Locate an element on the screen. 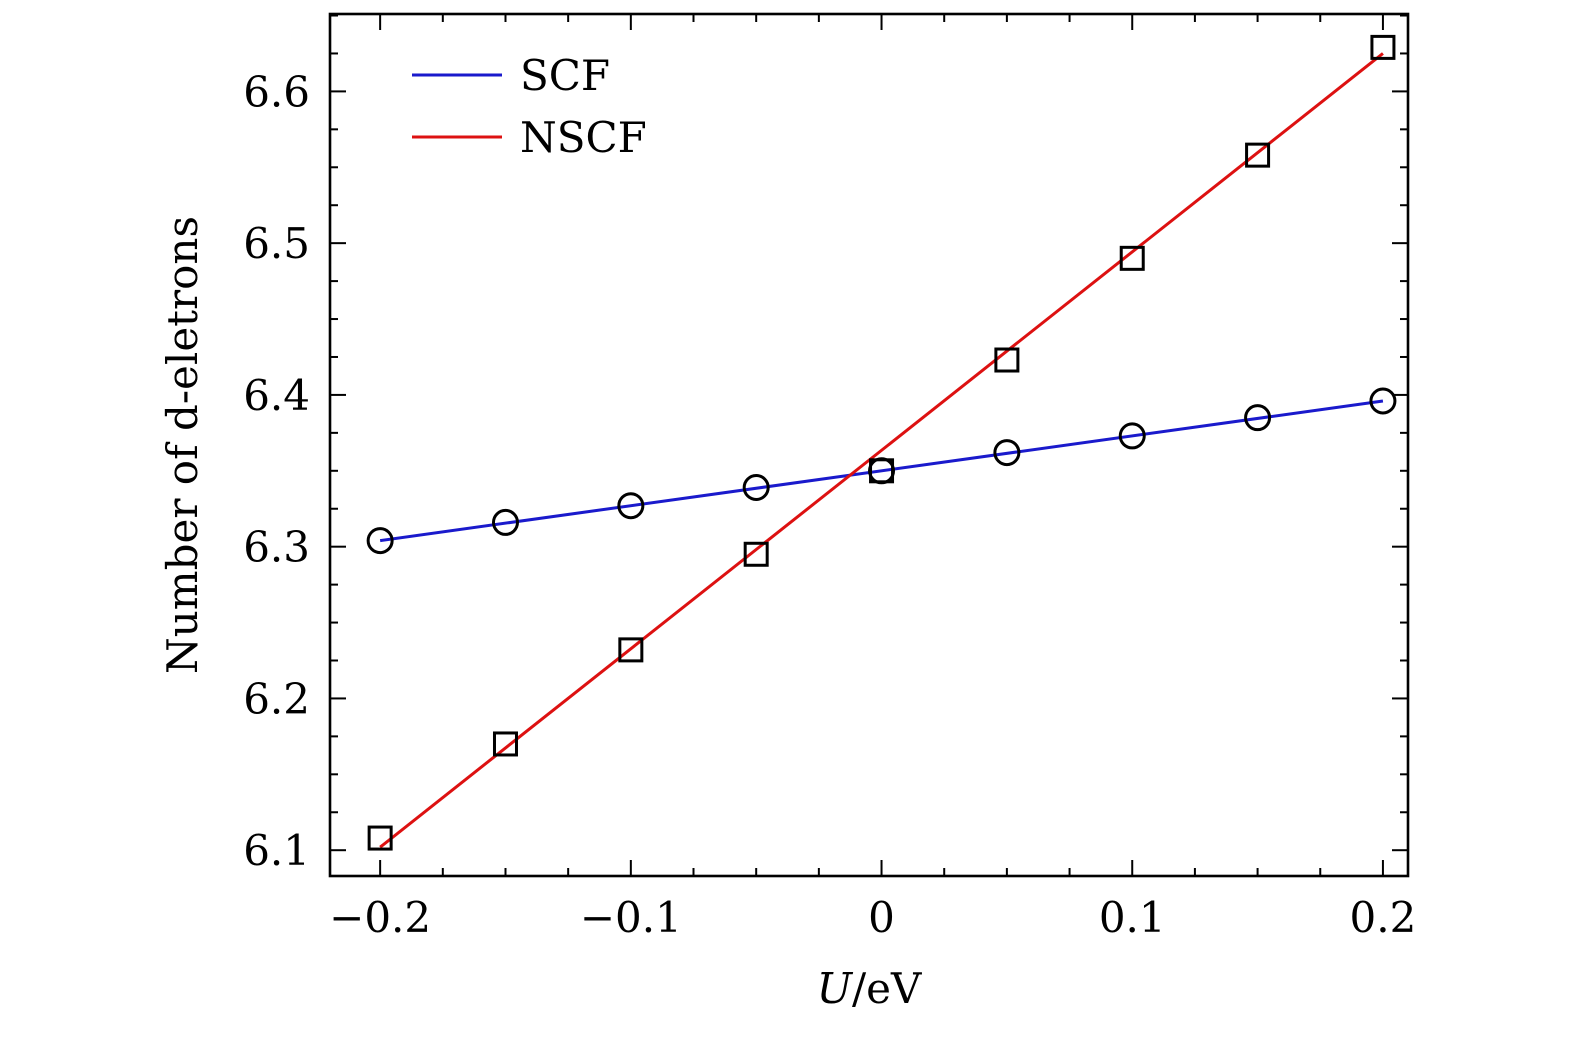  x-tick-label: 0 is located at coordinates (881, 917).